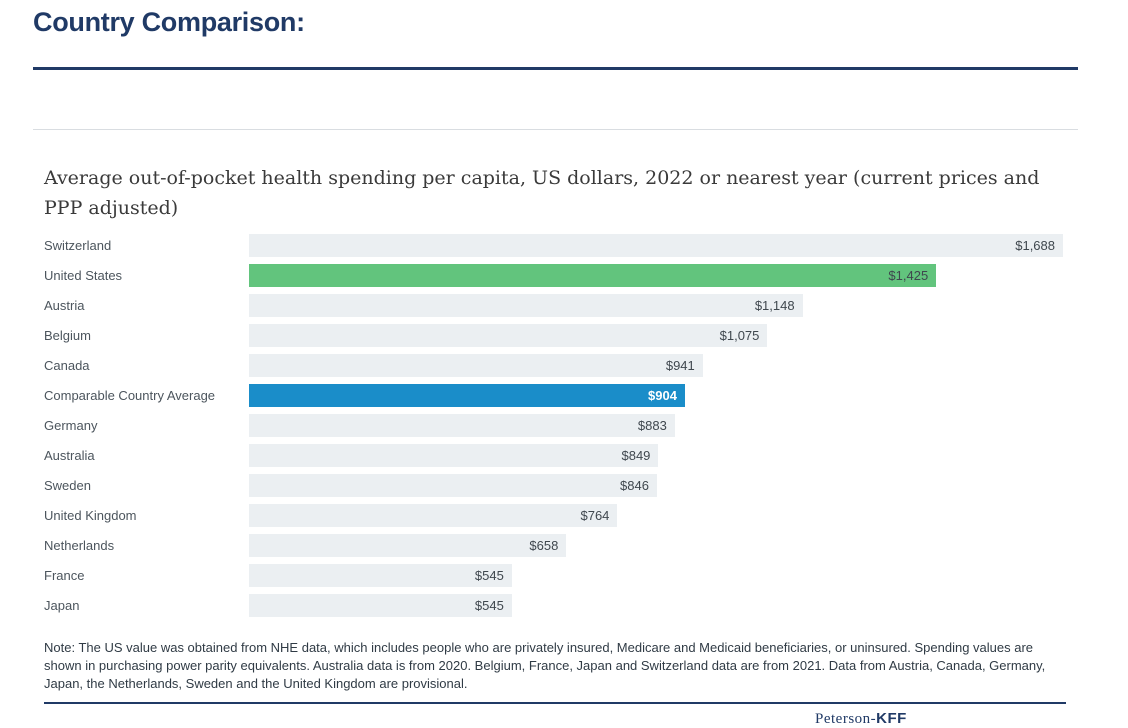  What do you see at coordinates (508, 335) in the screenshot?
I see `bar-belgium: $1,075` at bounding box center [508, 335].